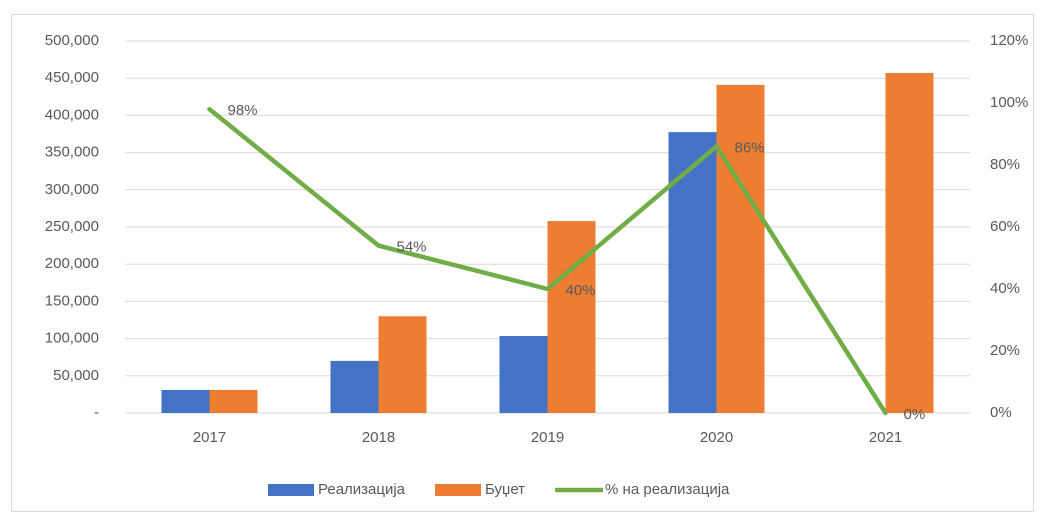  What do you see at coordinates (209, 437) in the screenshot?
I see `x-tick-label: 2017` at bounding box center [209, 437].